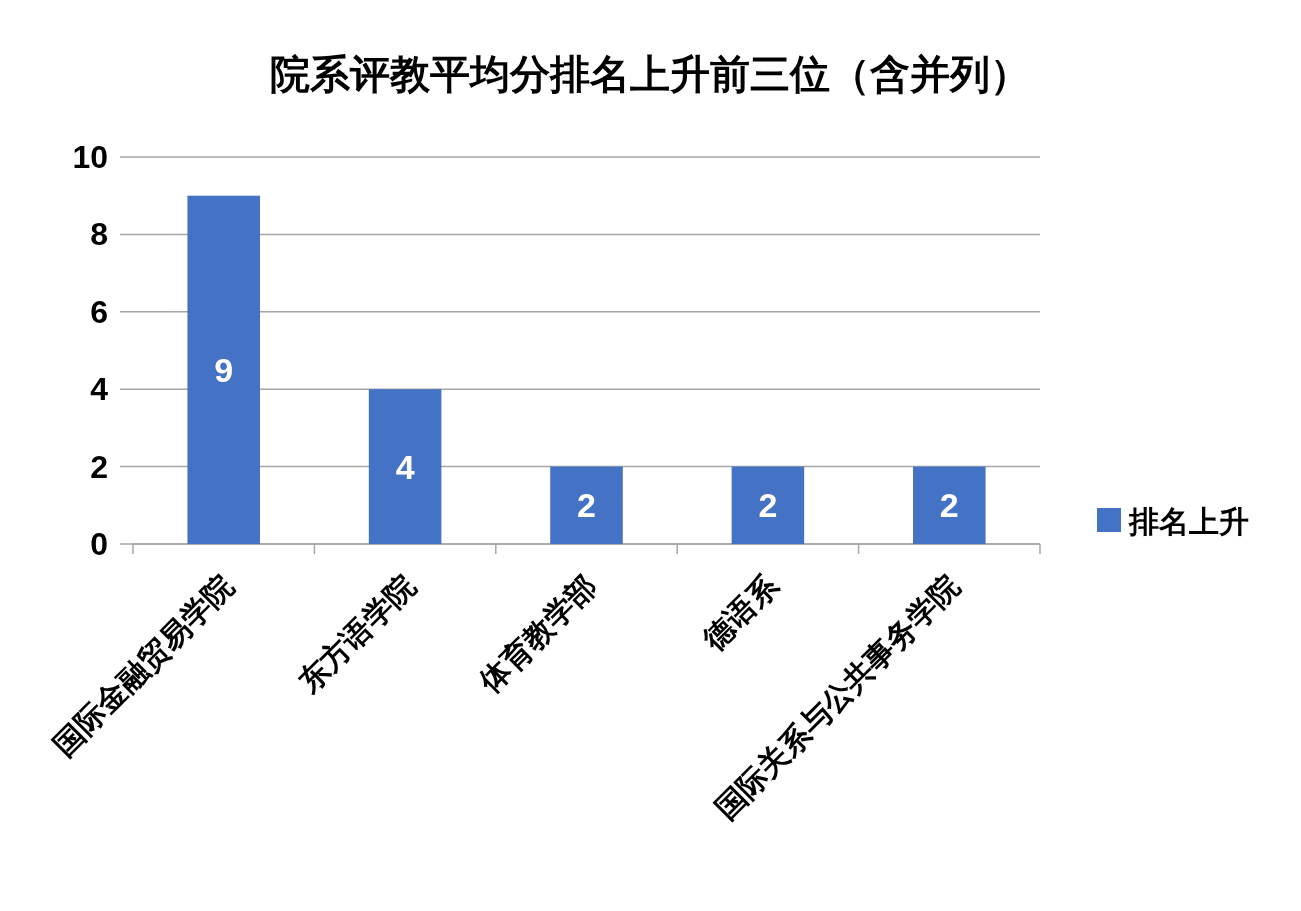 This screenshot has width=1301, height=911. What do you see at coordinates (740, 612) in the screenshot?
I see `x-tick-label: 德语系` at bounding box center [740, 612].